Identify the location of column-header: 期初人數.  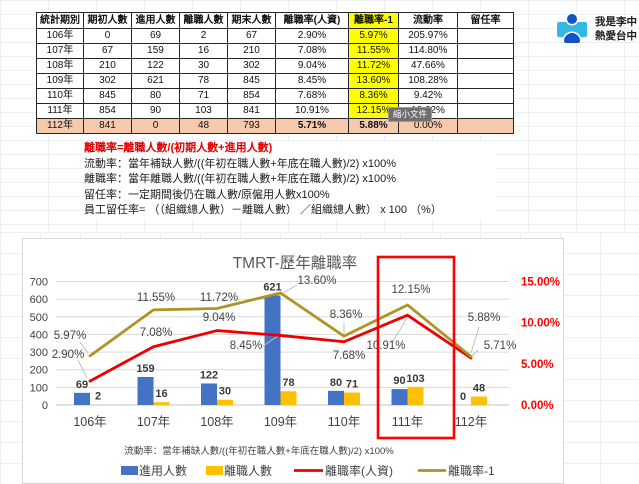
(107, 20).